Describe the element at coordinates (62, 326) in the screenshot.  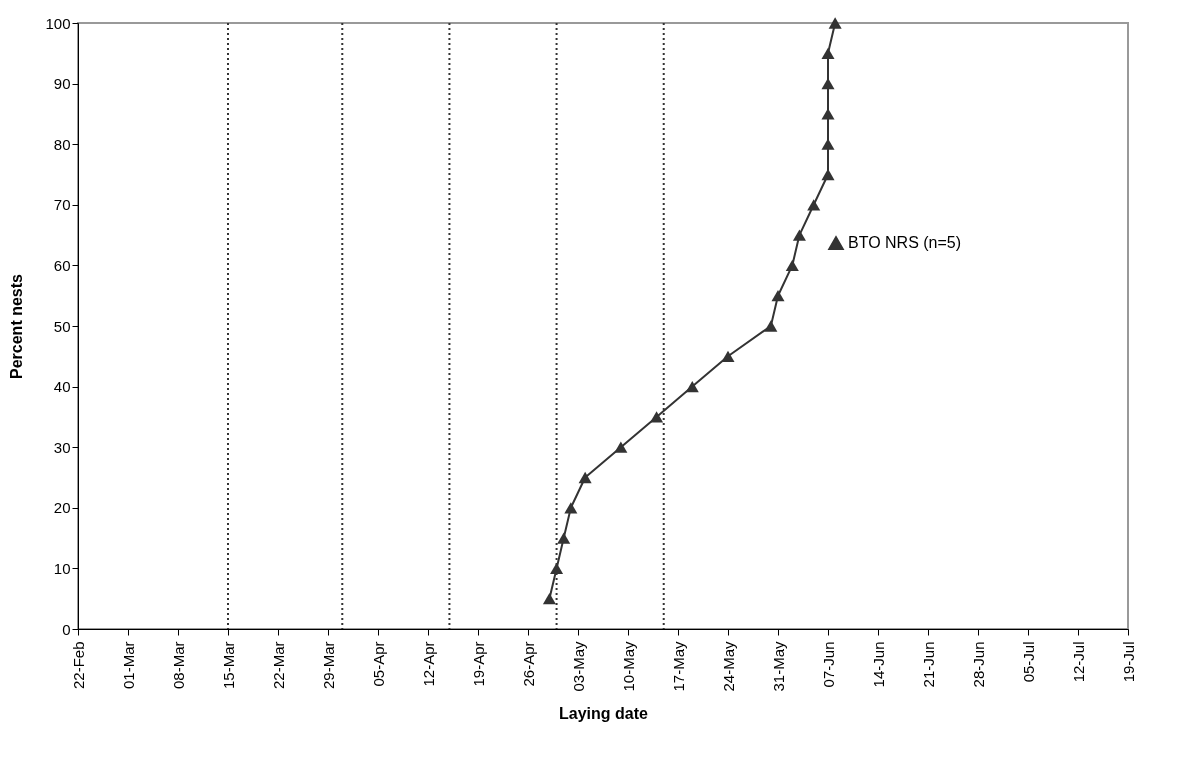
I see `y-tick-label: 50` at that location.